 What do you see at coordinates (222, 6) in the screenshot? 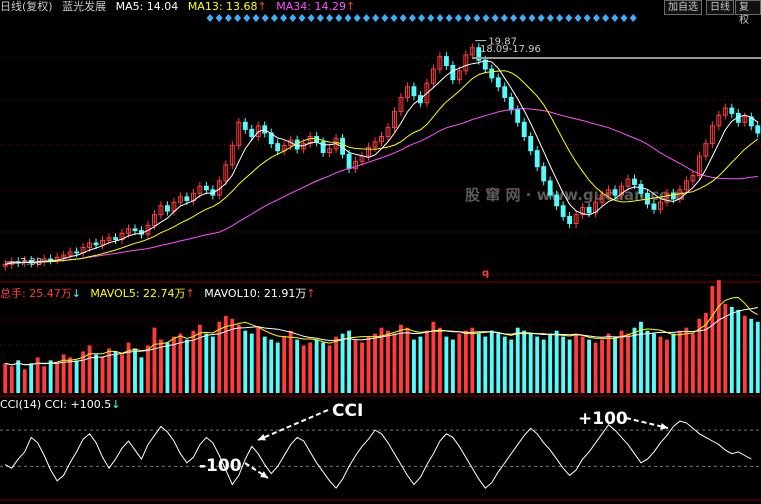
I see `ma13-readout: MA13: 13.68` at bounding box center [222, 6].